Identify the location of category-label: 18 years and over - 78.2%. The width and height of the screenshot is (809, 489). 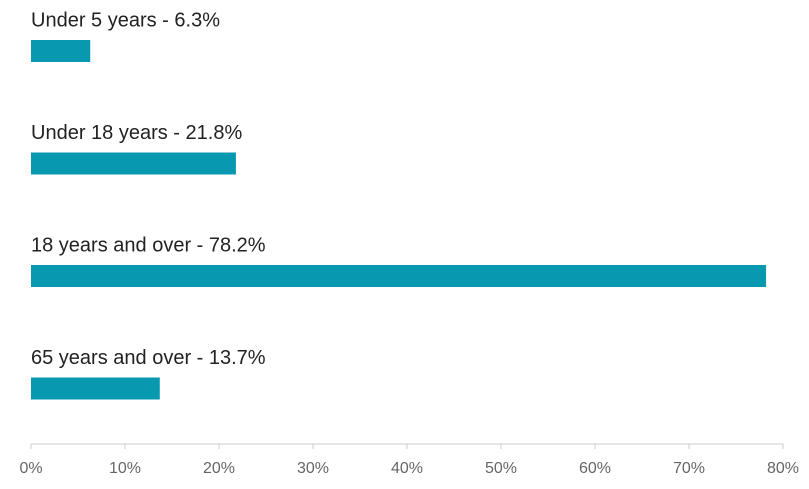
(148, 245).